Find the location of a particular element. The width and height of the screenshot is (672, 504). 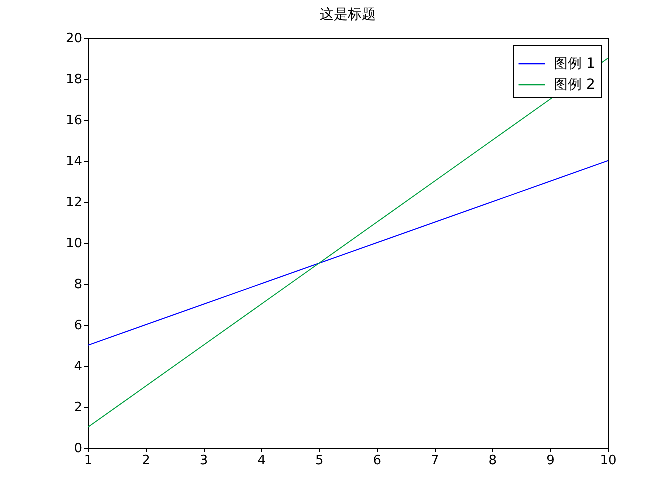

x-tick-label: 7 is located at coordinates (435, 461).